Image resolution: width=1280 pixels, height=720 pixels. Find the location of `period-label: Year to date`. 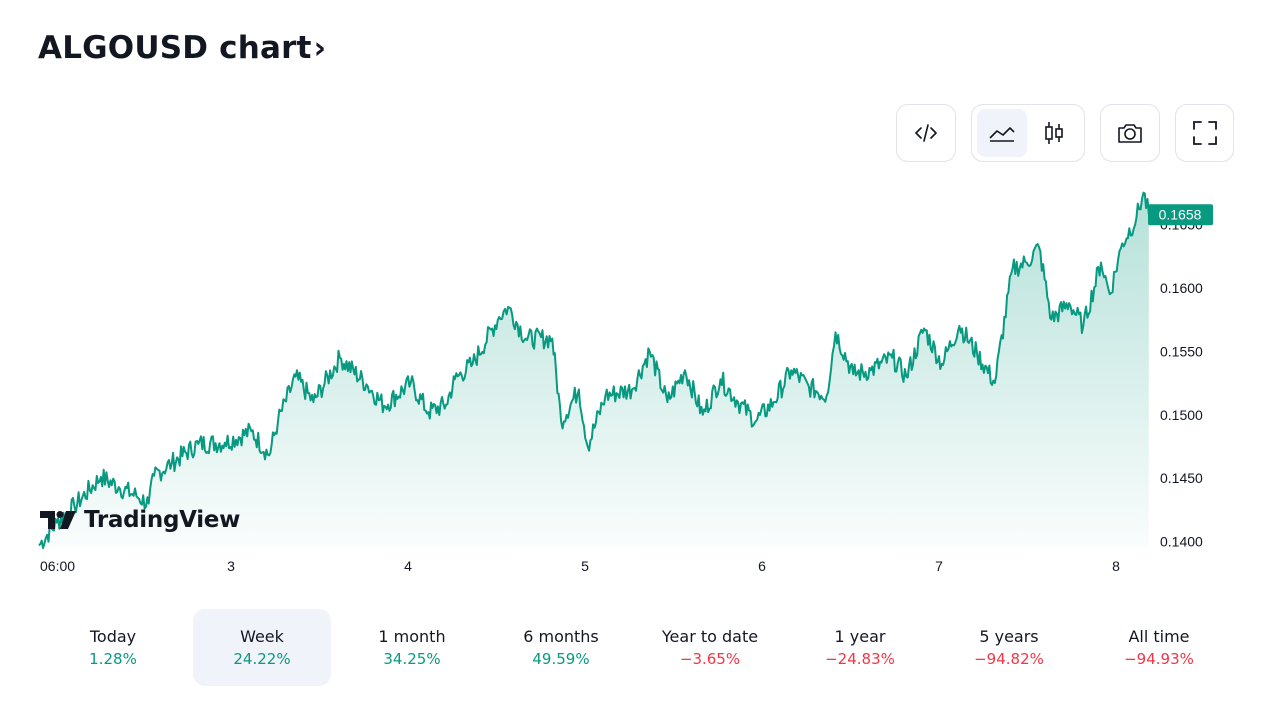

period-label: Year to date is located at coordinates (710, 636).